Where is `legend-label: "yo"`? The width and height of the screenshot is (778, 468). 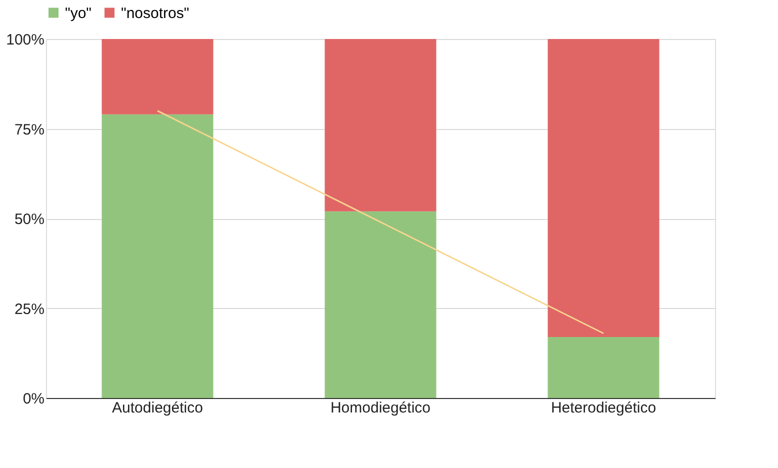 legend-label: "yo" is located at coordinates (78, 13).